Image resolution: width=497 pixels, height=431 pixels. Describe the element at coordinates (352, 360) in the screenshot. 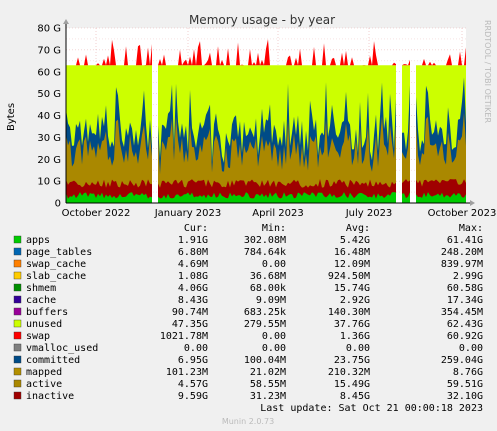

I see `legend-value-avg: 23.75G` at that location.